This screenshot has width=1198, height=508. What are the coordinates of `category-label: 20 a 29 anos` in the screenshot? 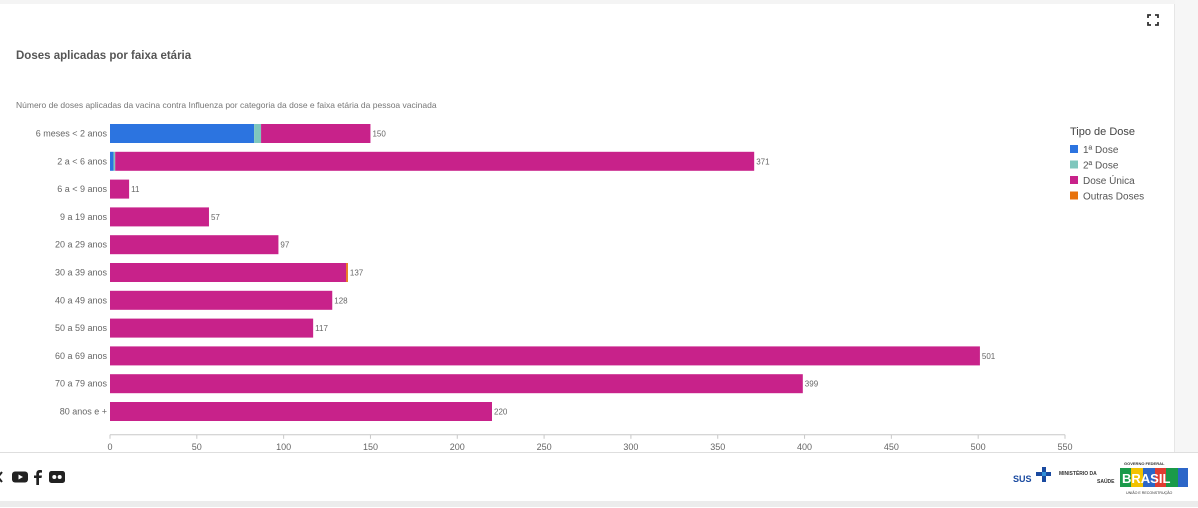 It's located at (81, 245).